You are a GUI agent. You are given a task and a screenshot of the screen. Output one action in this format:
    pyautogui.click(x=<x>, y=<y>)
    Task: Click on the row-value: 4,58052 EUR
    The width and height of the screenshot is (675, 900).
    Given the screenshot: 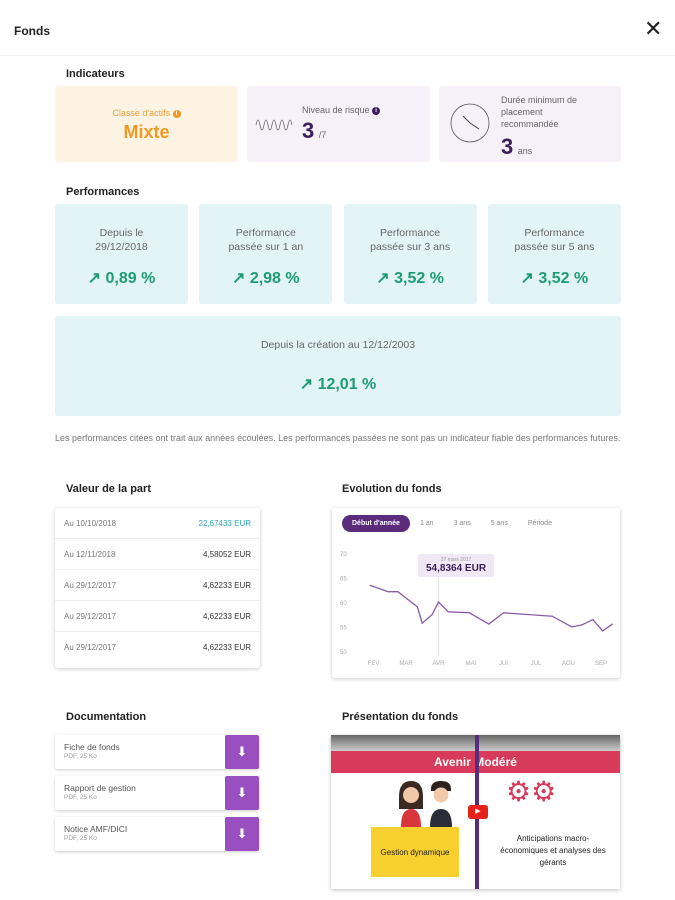 What is the action you would take?
    pyautogui.click(x=226, y=554)
    